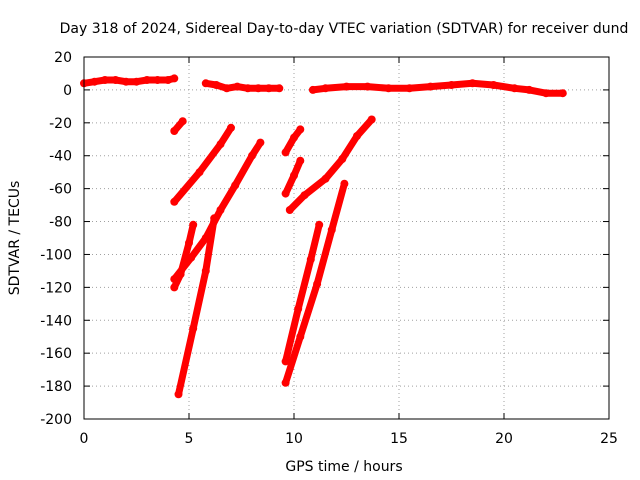  Describe the element at coordinates (56, 387) in the screenshot. I see `y-tick-label: -180` at that location.